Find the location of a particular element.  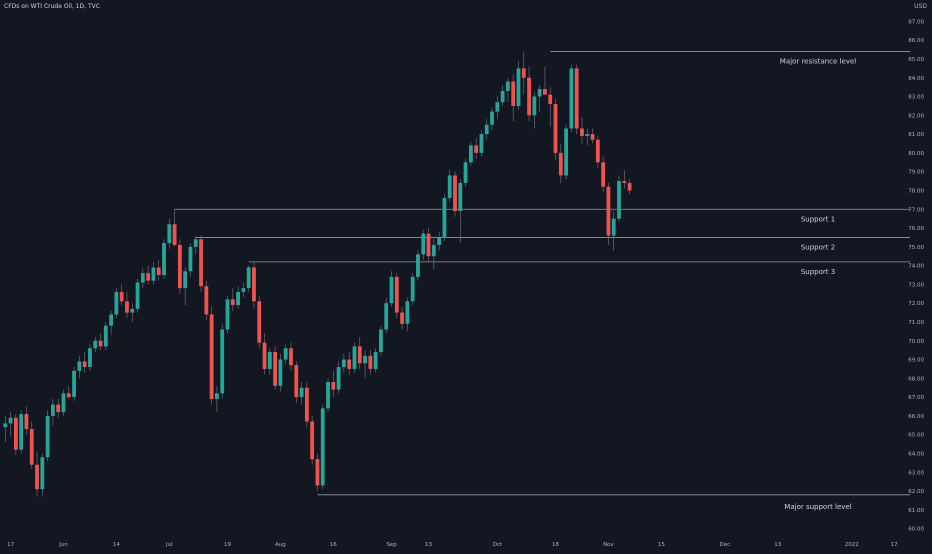

y-tick-label: 64.00 is located at coordinates (916, 454).